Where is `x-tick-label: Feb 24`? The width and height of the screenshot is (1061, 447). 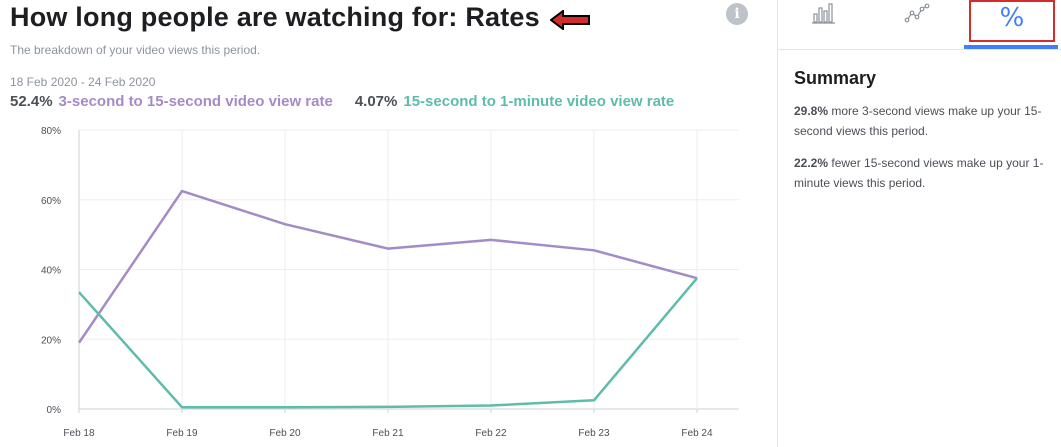 x-tick-label: Feb 24 is located at coordinates (697, 433).